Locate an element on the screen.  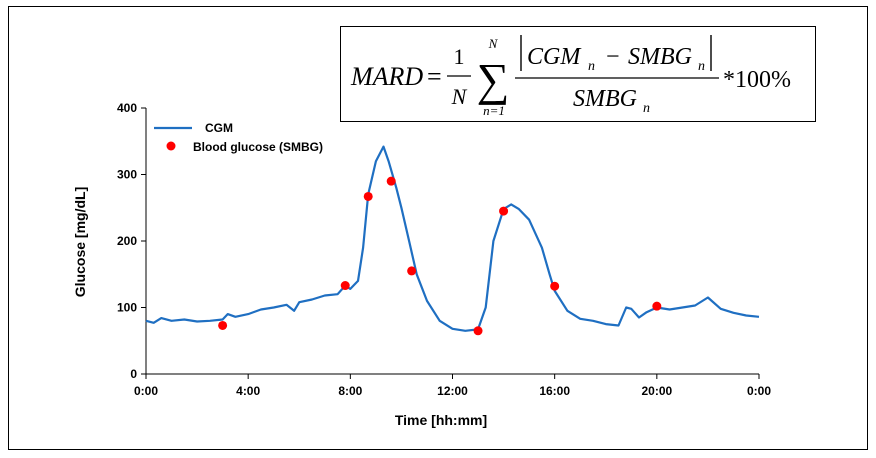
y-tick-label: 100 is located at coordinates (127, 308).